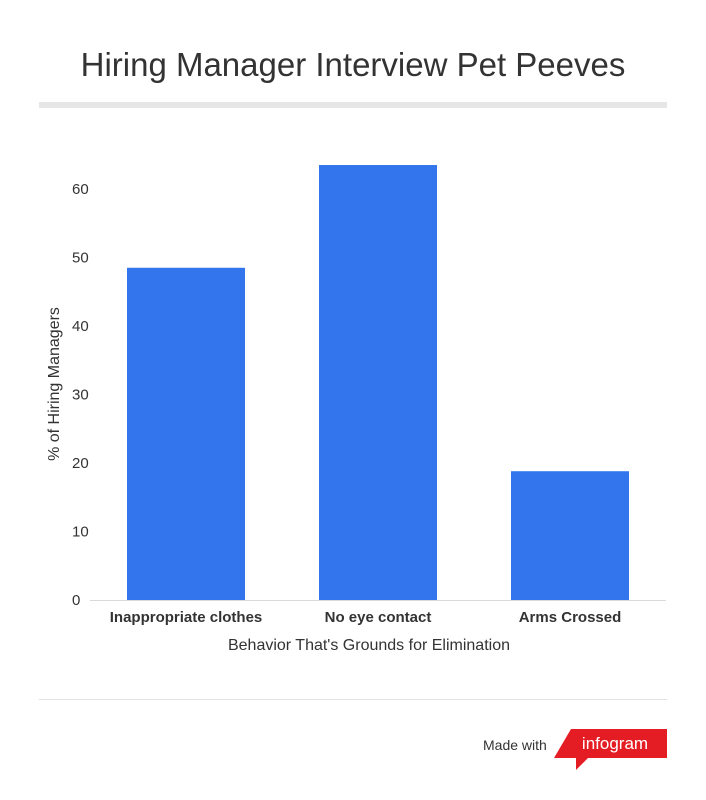 This screenshot has height=800, width=706. I want to click on y-tick-label: 0, so click(76, 600).